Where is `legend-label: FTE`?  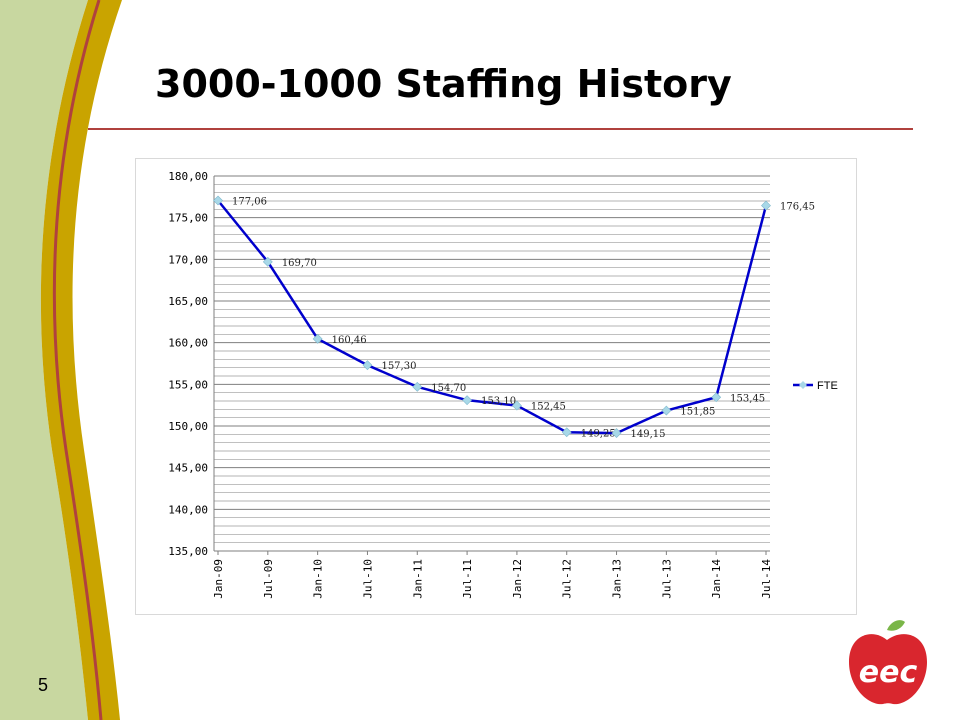 legend-label: FTE is located at coordinates (827, 386).